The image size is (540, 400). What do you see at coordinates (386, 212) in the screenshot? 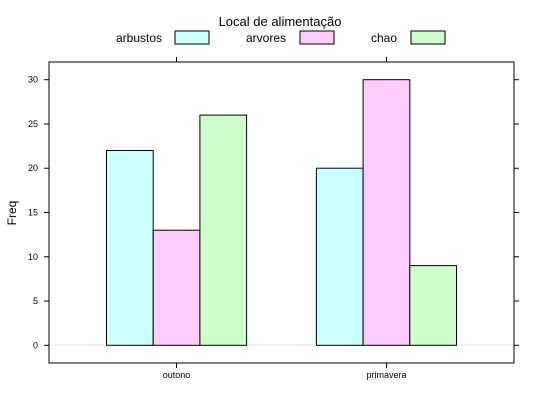
I see `bar-arvores-primavera` at bounding box center [386, 212].